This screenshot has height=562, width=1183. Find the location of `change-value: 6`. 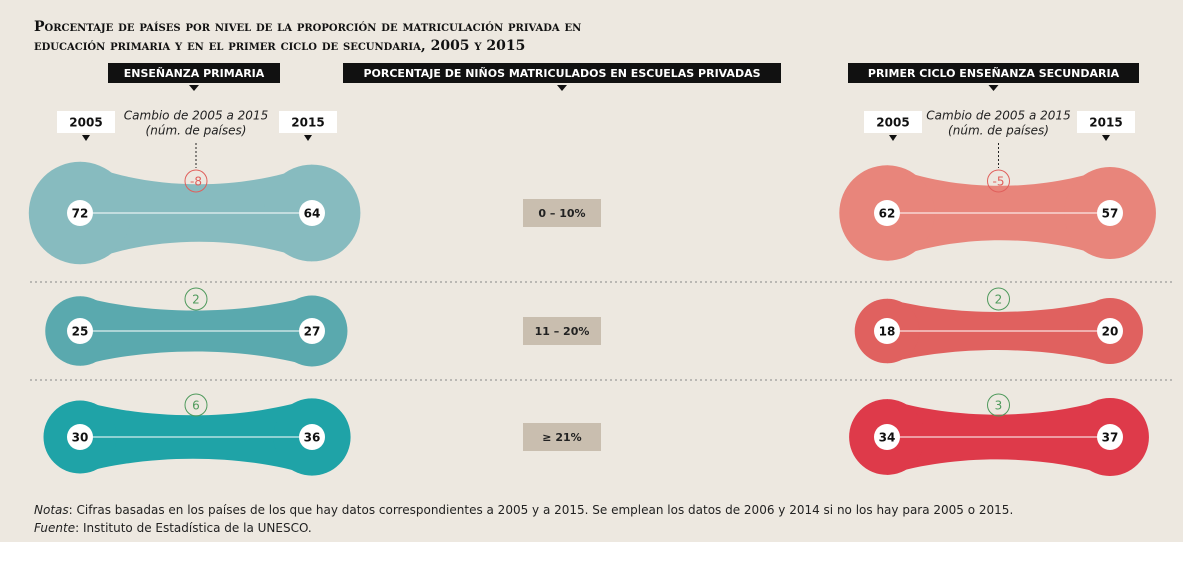

change-value: 6 is located at coordinates (196, 406).